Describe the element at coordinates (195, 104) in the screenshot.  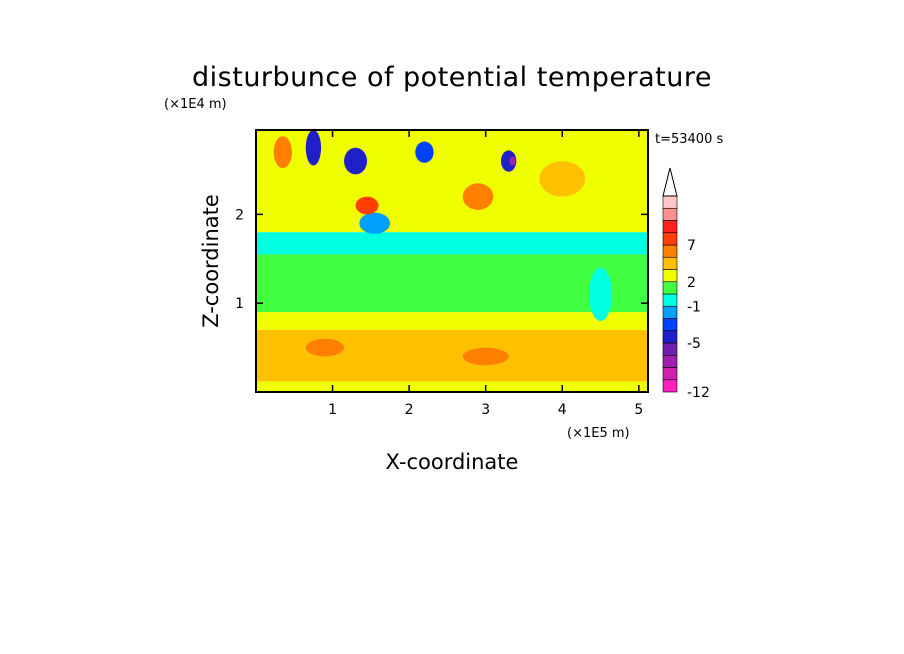
I see `y-unit-label: (×1E4 m)` at that location.